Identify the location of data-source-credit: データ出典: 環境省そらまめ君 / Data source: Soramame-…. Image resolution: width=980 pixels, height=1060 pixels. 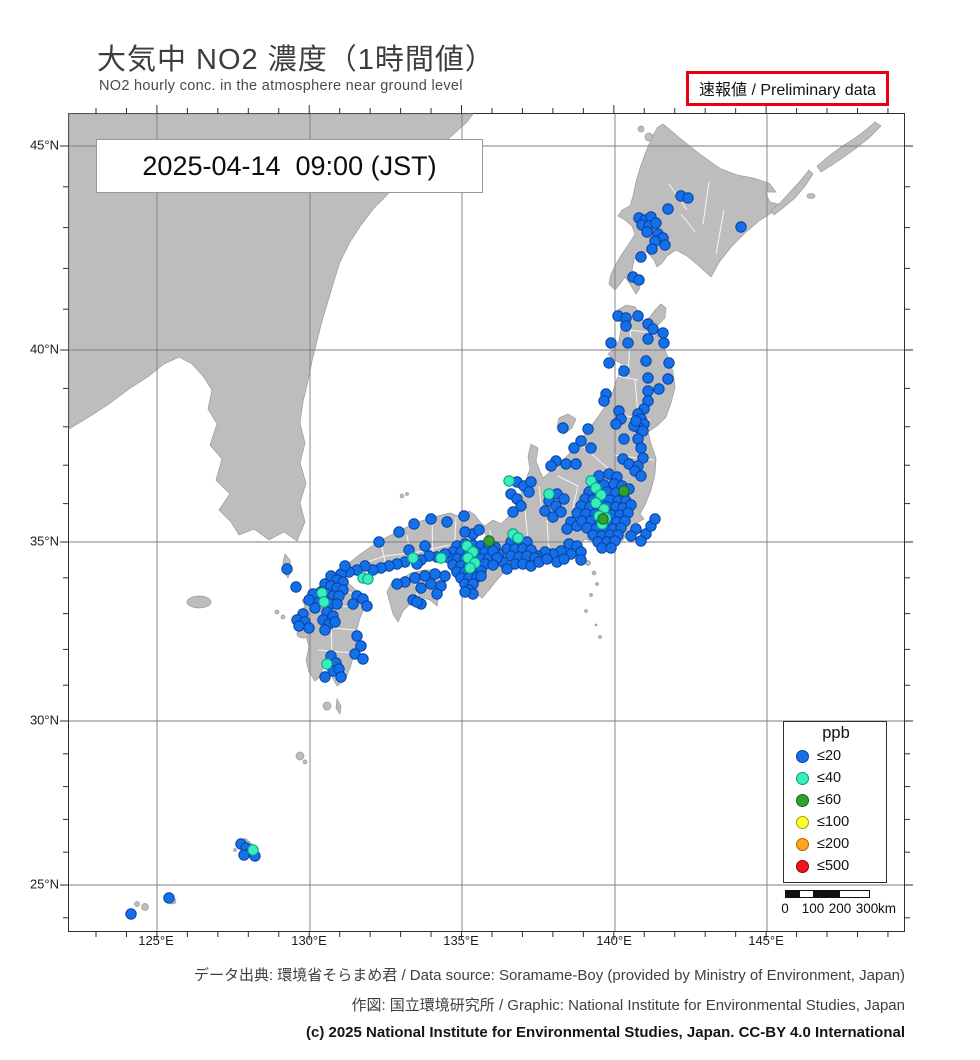
(549, 975).